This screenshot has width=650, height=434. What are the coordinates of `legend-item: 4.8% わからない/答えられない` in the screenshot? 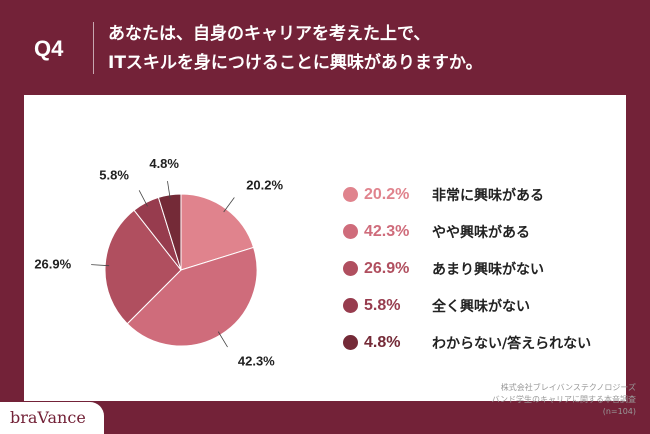 It's located at (488, 342).